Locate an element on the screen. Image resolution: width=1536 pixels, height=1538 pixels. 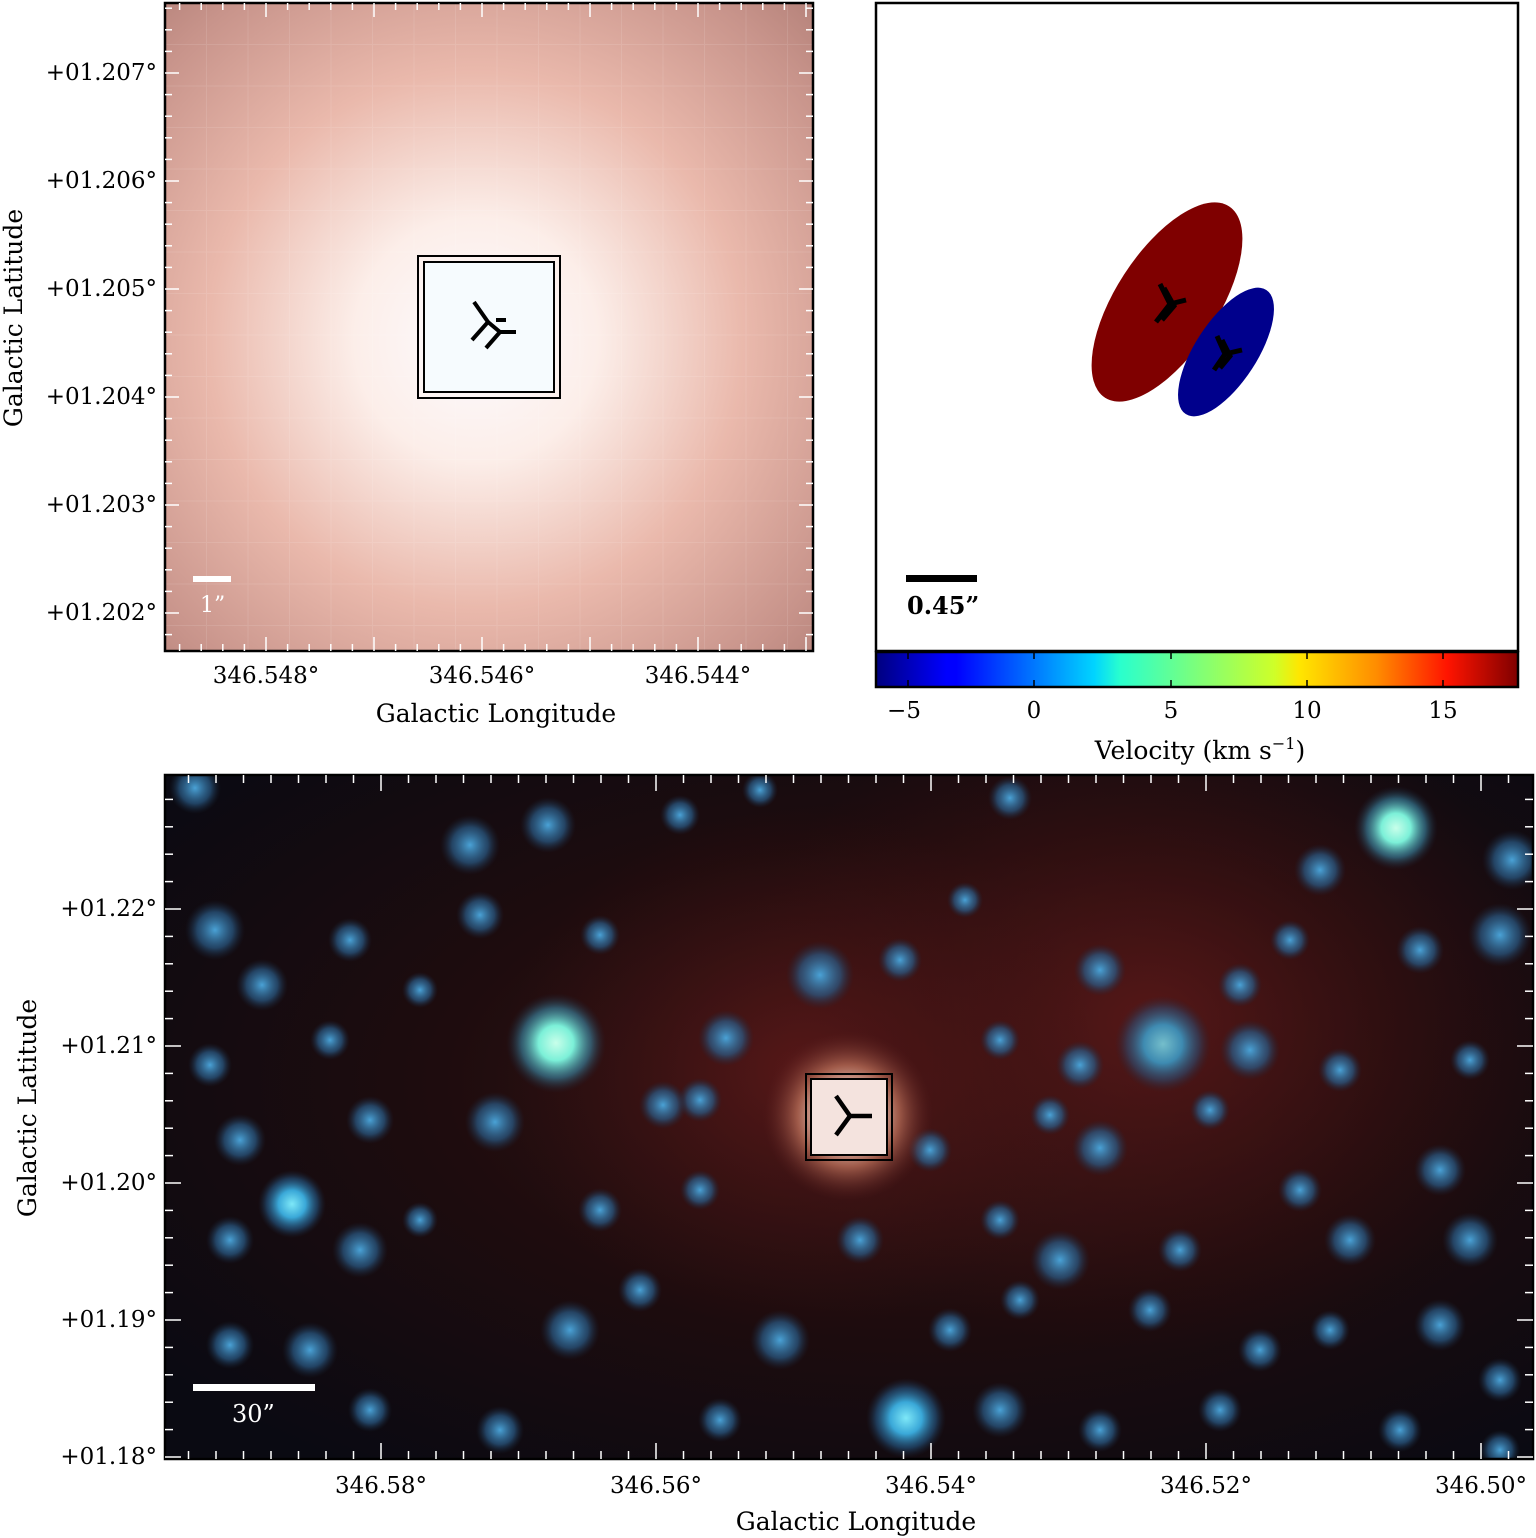
ytick-label: +01.19° is located at coordinates (108, 1320).